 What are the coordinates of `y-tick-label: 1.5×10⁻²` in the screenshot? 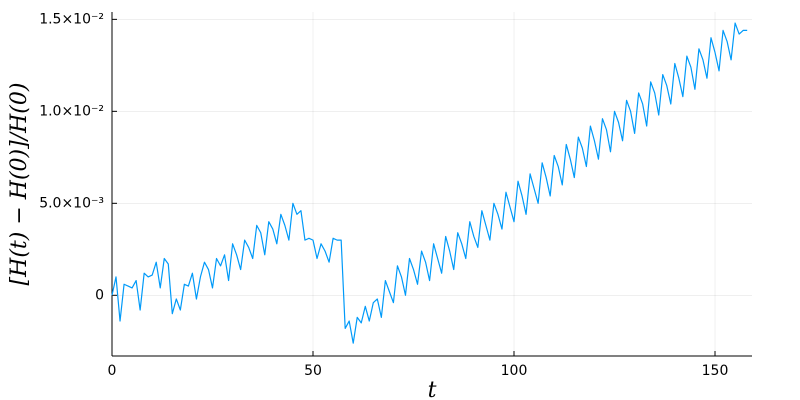 It's located at (71, 19).